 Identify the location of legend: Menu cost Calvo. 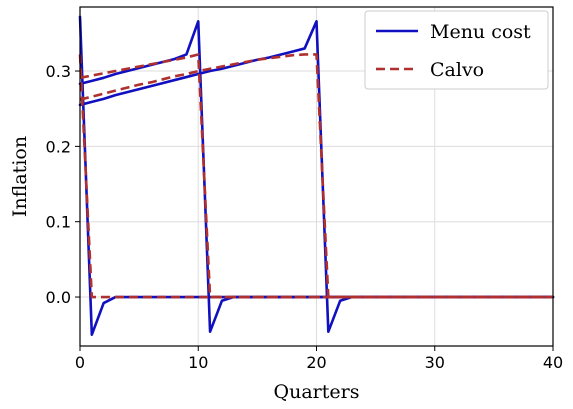
(456, 50).